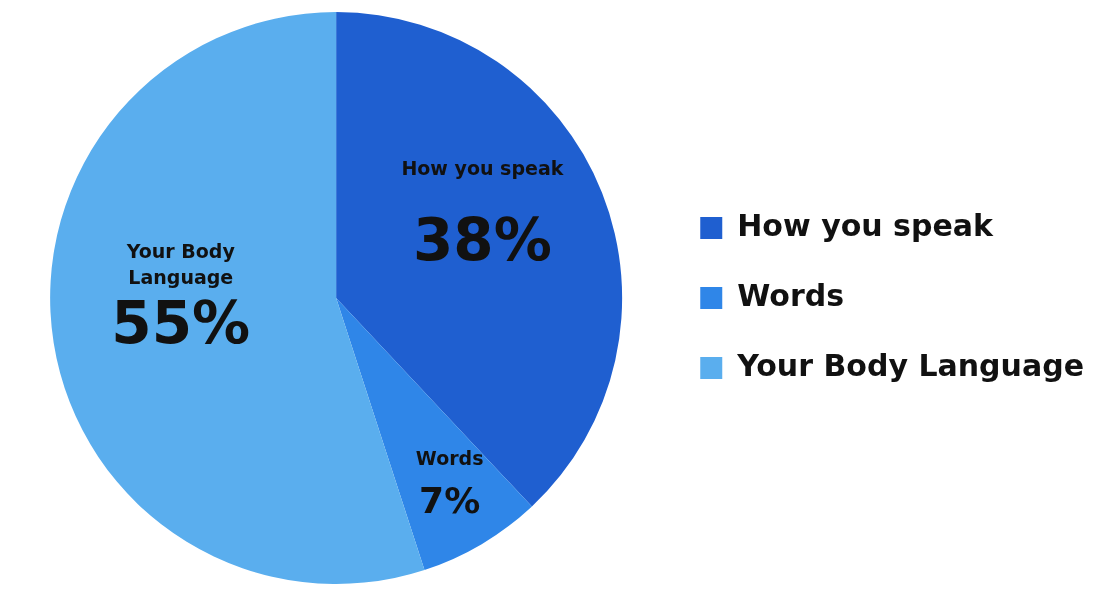 Image resolution: width=1107 pixels, height=597 pixels. What do you see at coordinates (791, 295) in the screenshot?
I see `legend-label: Words` at bounding box center [791, 295].